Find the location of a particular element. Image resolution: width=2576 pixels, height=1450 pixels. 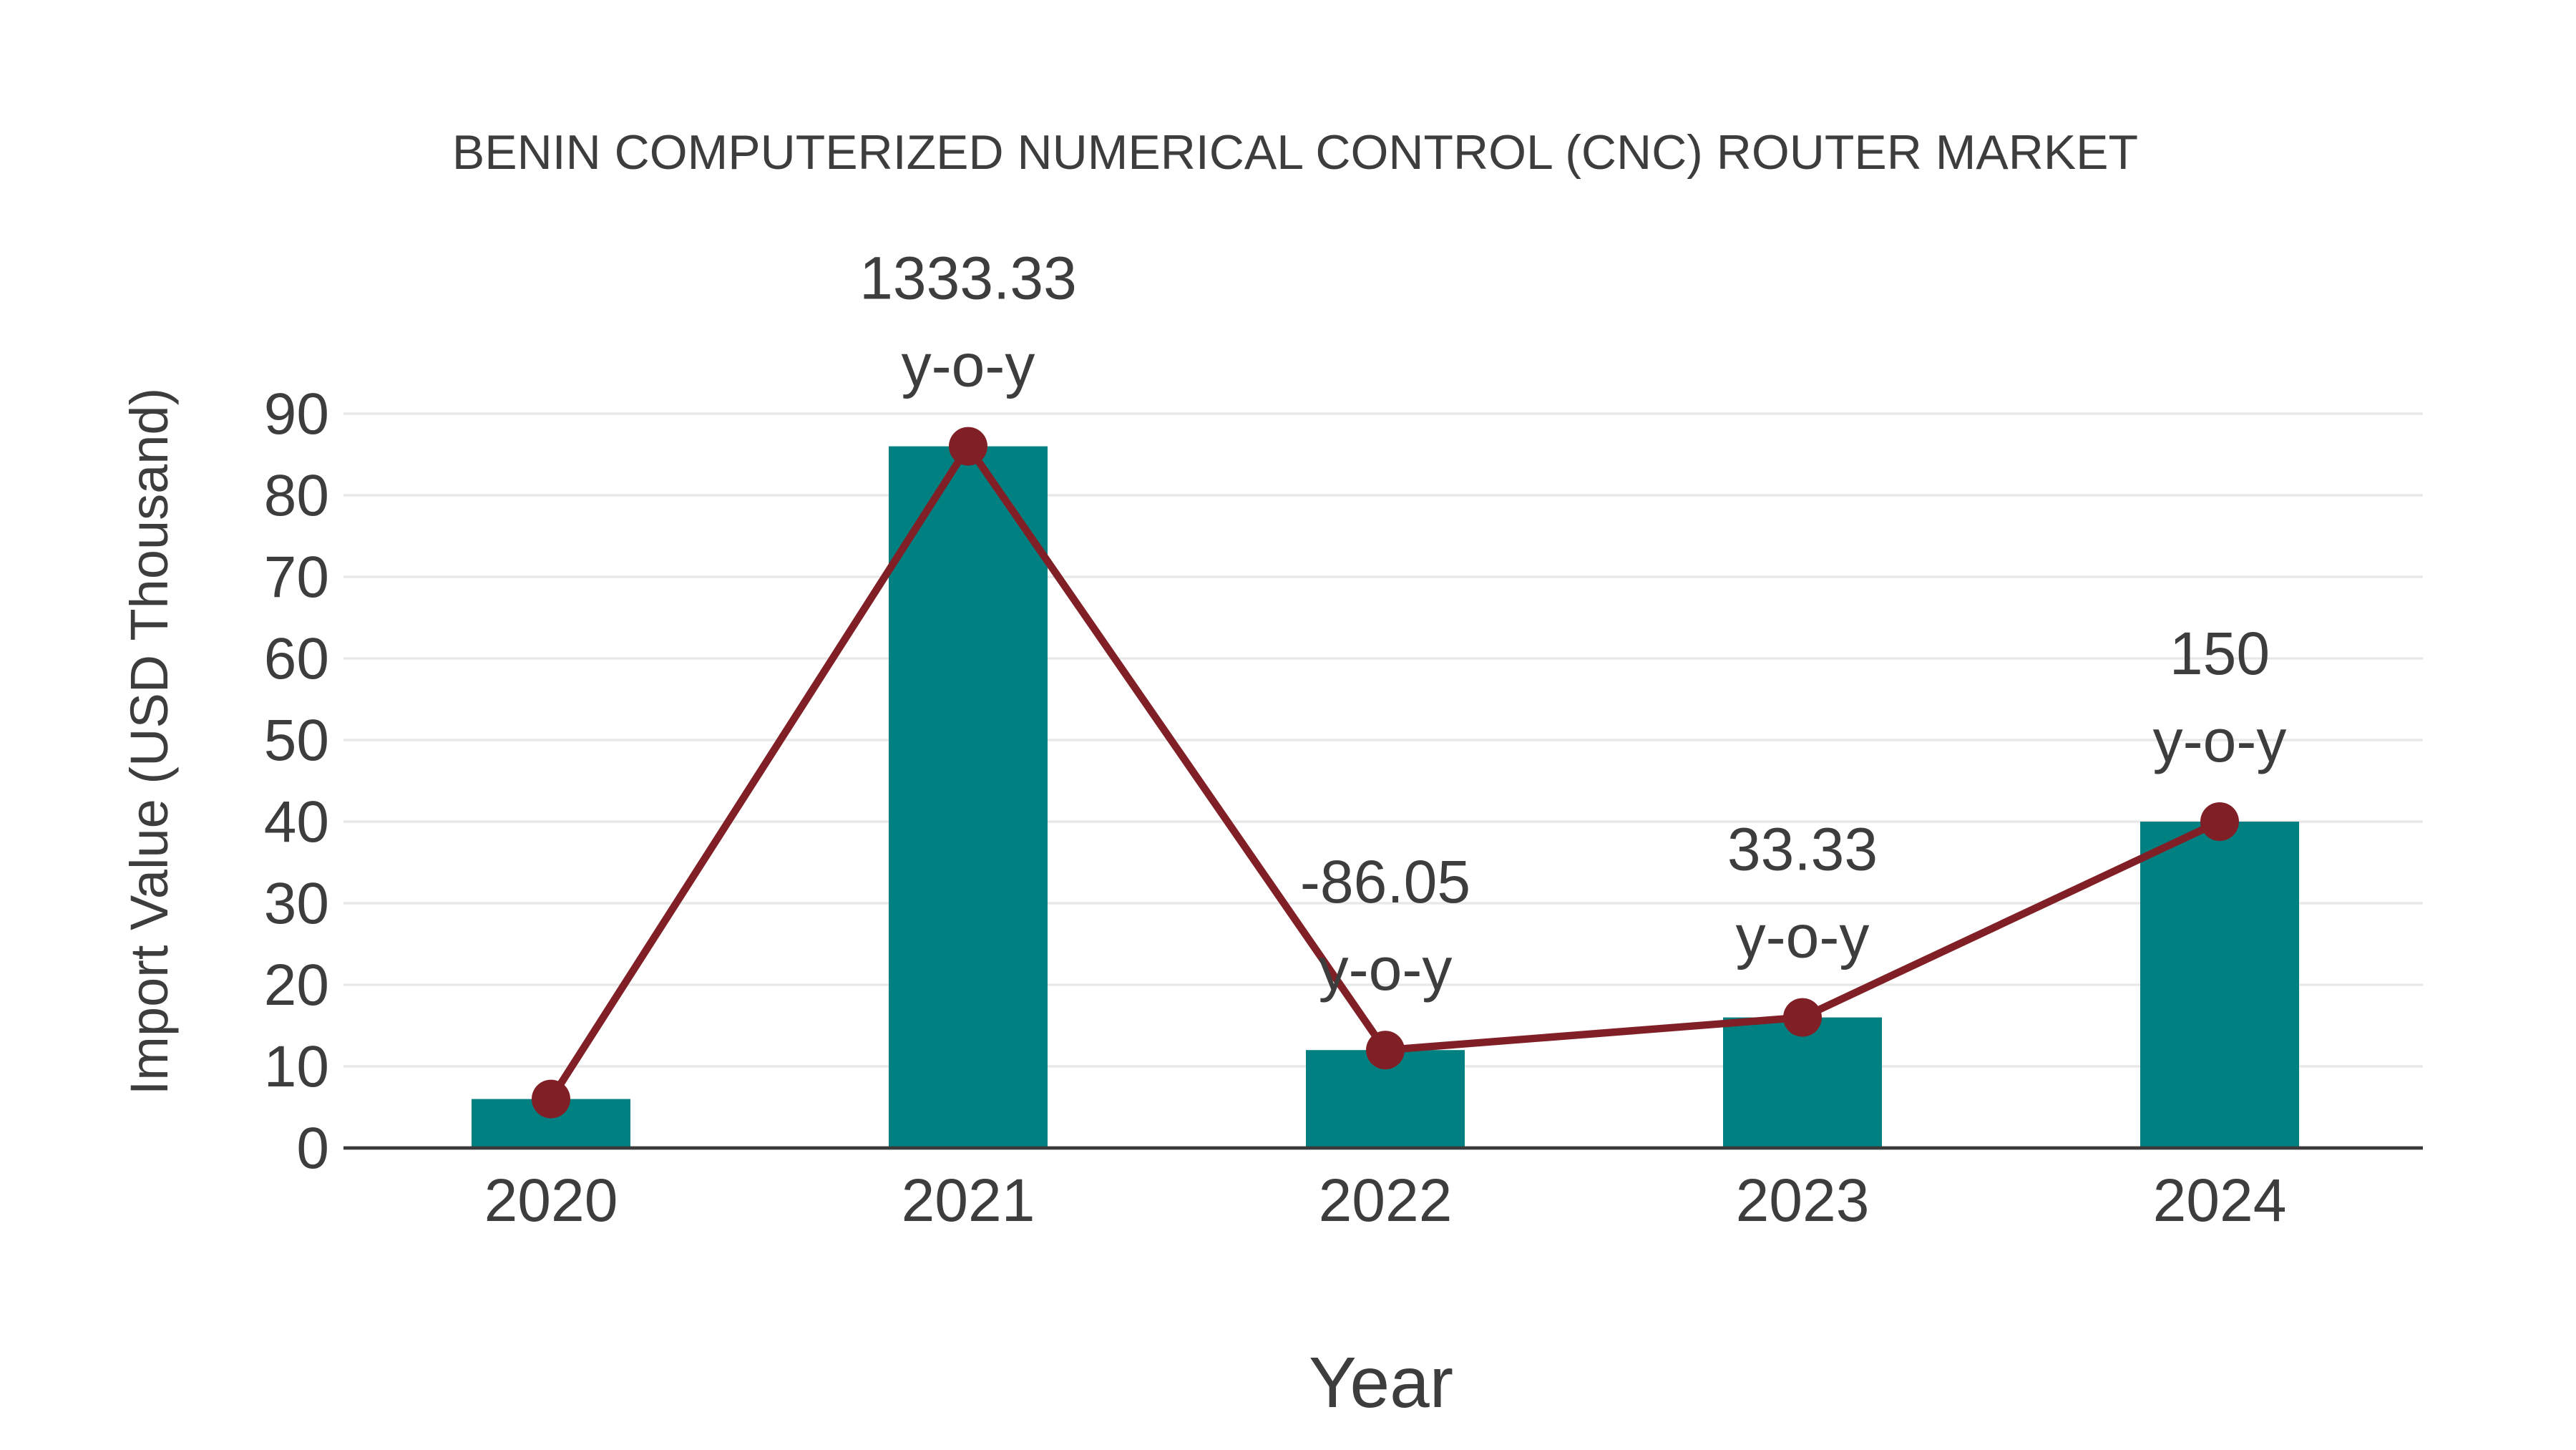

marker-2024 is located at coordinates (2219, 821).